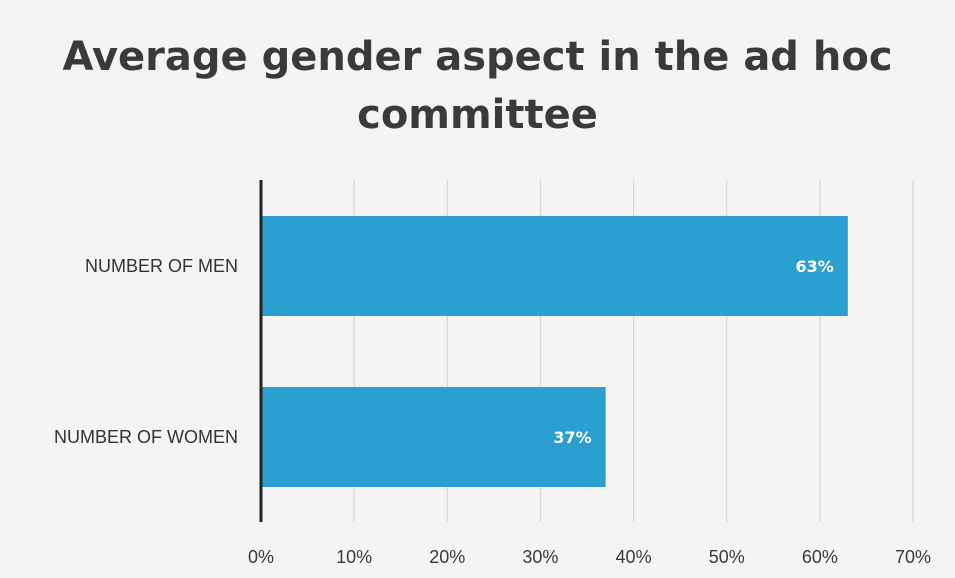 The image size is (955, 578). Describe the element at coordinates (161, 266) in the screenshot. I see `category-label-1: NUMBER OF MEN` at that location.